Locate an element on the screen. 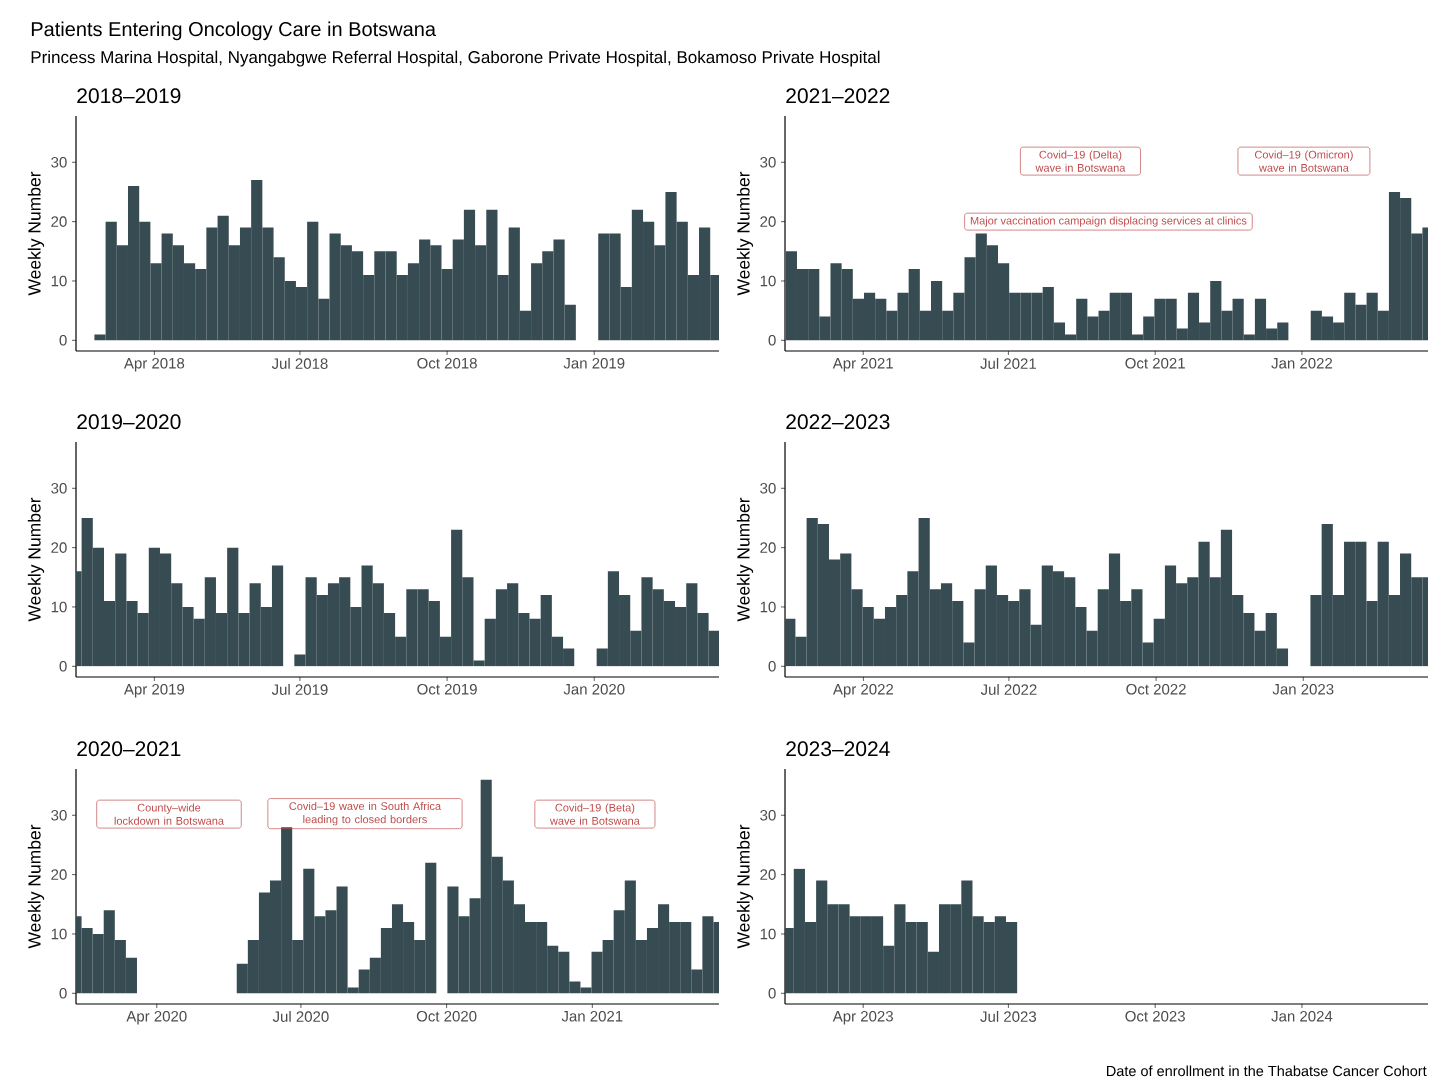  x-tick-label: Oct 2023 is located at coordinates (1155, 1016).